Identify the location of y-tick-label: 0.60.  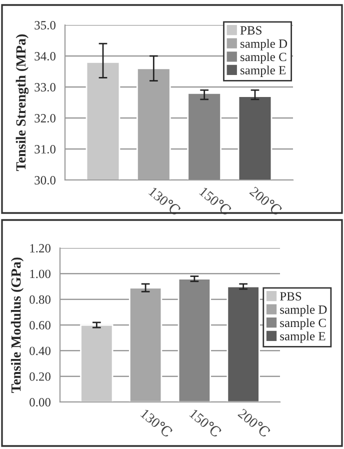
(40, 325).